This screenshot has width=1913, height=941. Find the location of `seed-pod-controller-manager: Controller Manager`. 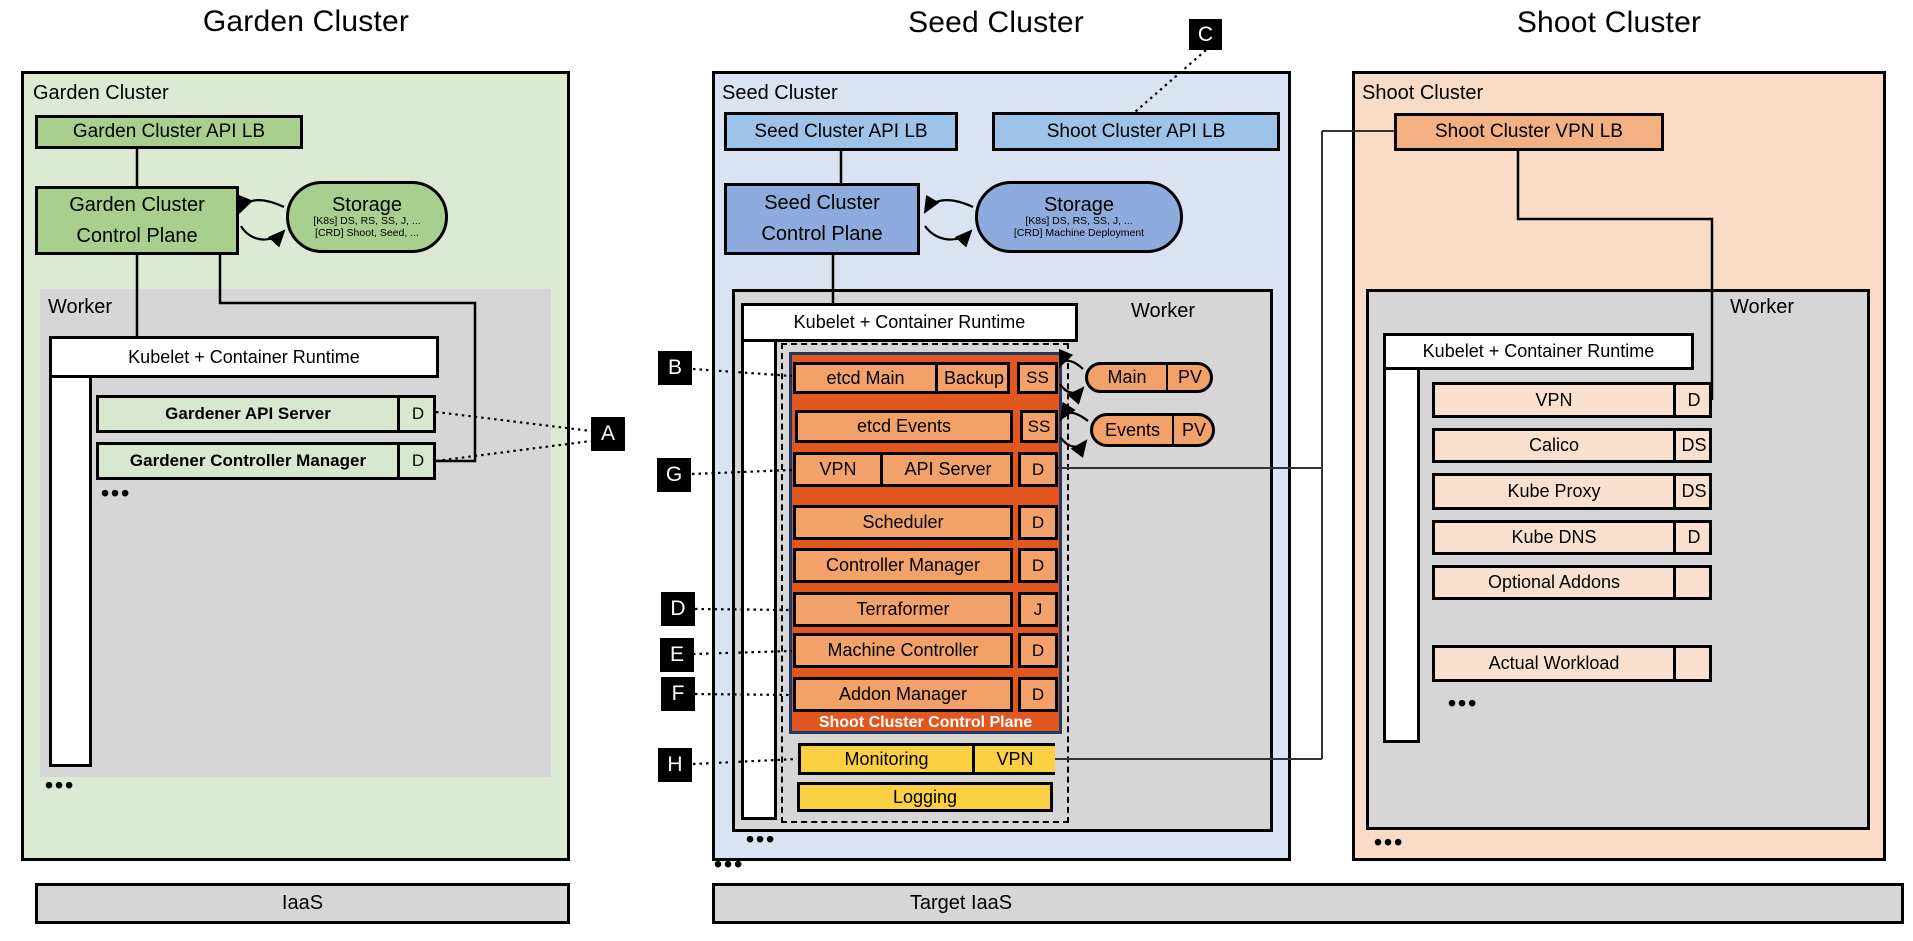

seed-pod-controller-manager: Controller Manager is located at coordinates (903, 565).